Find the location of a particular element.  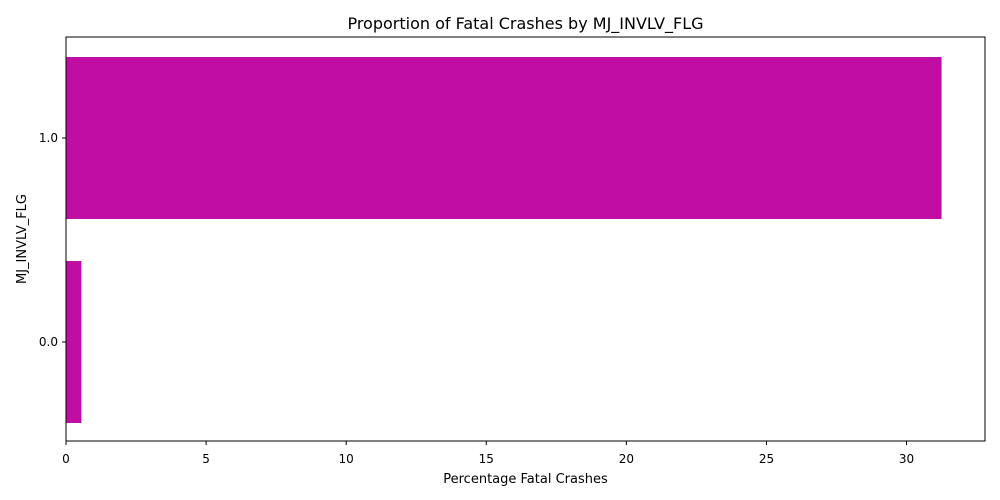

x-tick-label: 20 is located at coordinates (626, 459).